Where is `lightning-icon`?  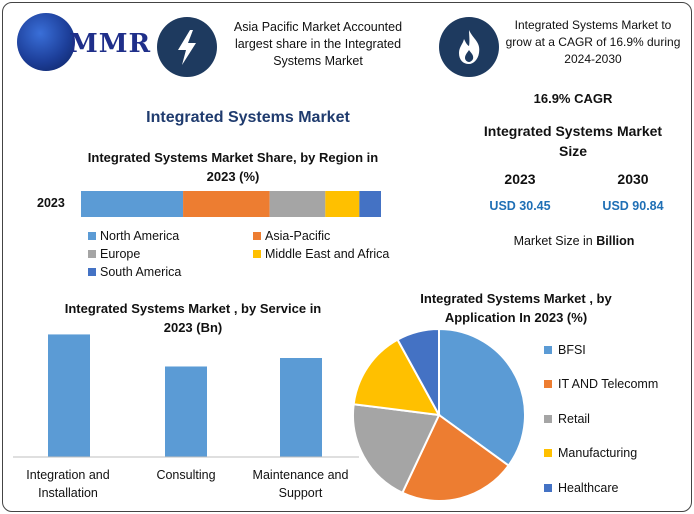
lightning-icon is located at coordinates (187, 47).